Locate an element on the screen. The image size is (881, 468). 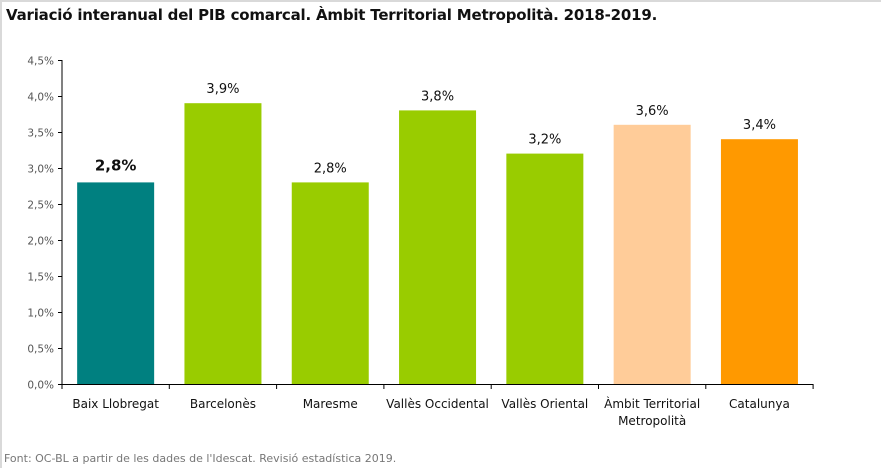
data-label: 3,8% is located at coordinates (437, 96).